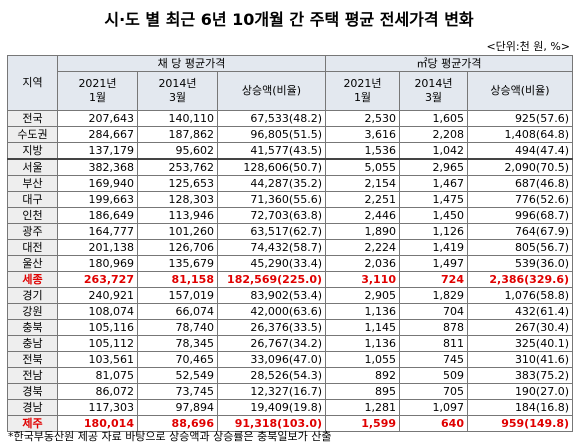  I want to click on region-cell: 경북, so click(32, 391).